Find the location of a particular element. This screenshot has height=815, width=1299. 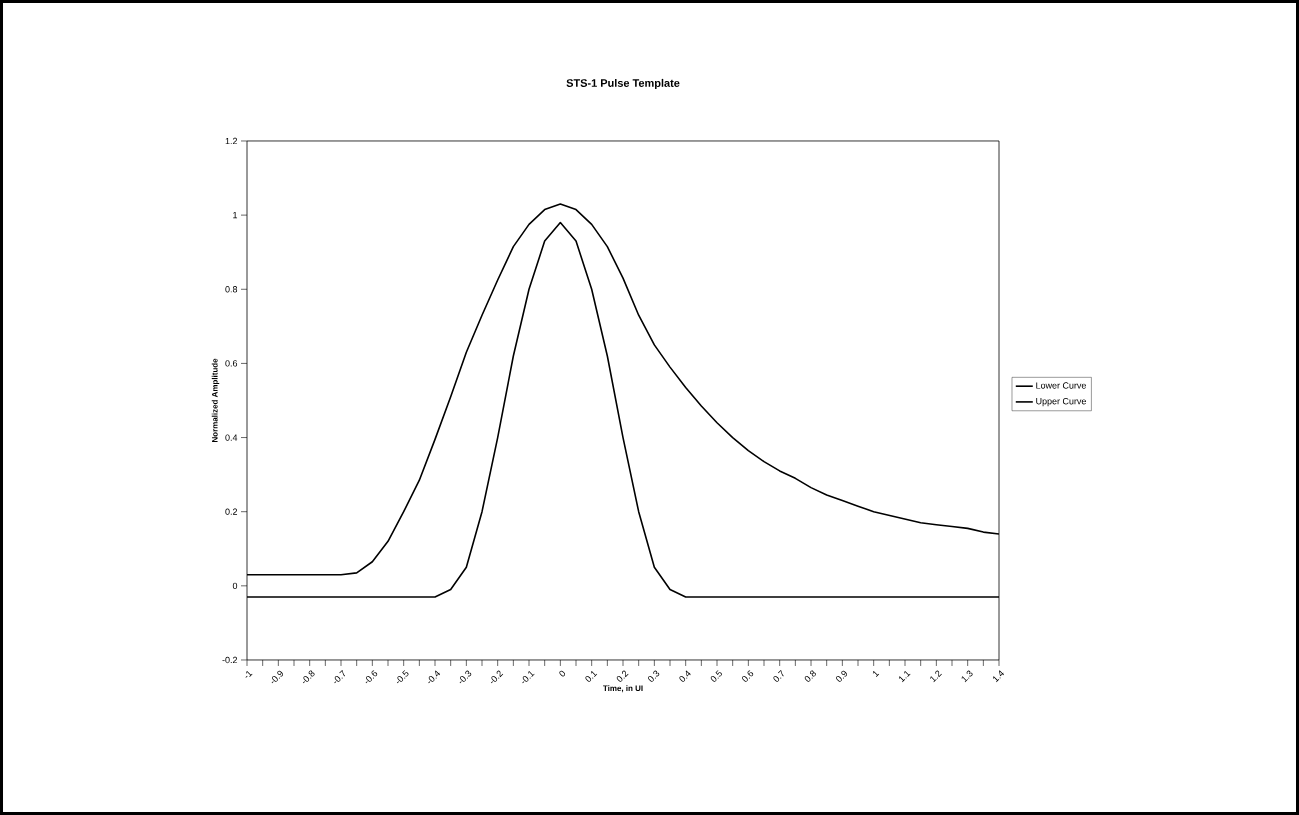

x-tick-label: 0.2 is located at coordinates (622, 676).